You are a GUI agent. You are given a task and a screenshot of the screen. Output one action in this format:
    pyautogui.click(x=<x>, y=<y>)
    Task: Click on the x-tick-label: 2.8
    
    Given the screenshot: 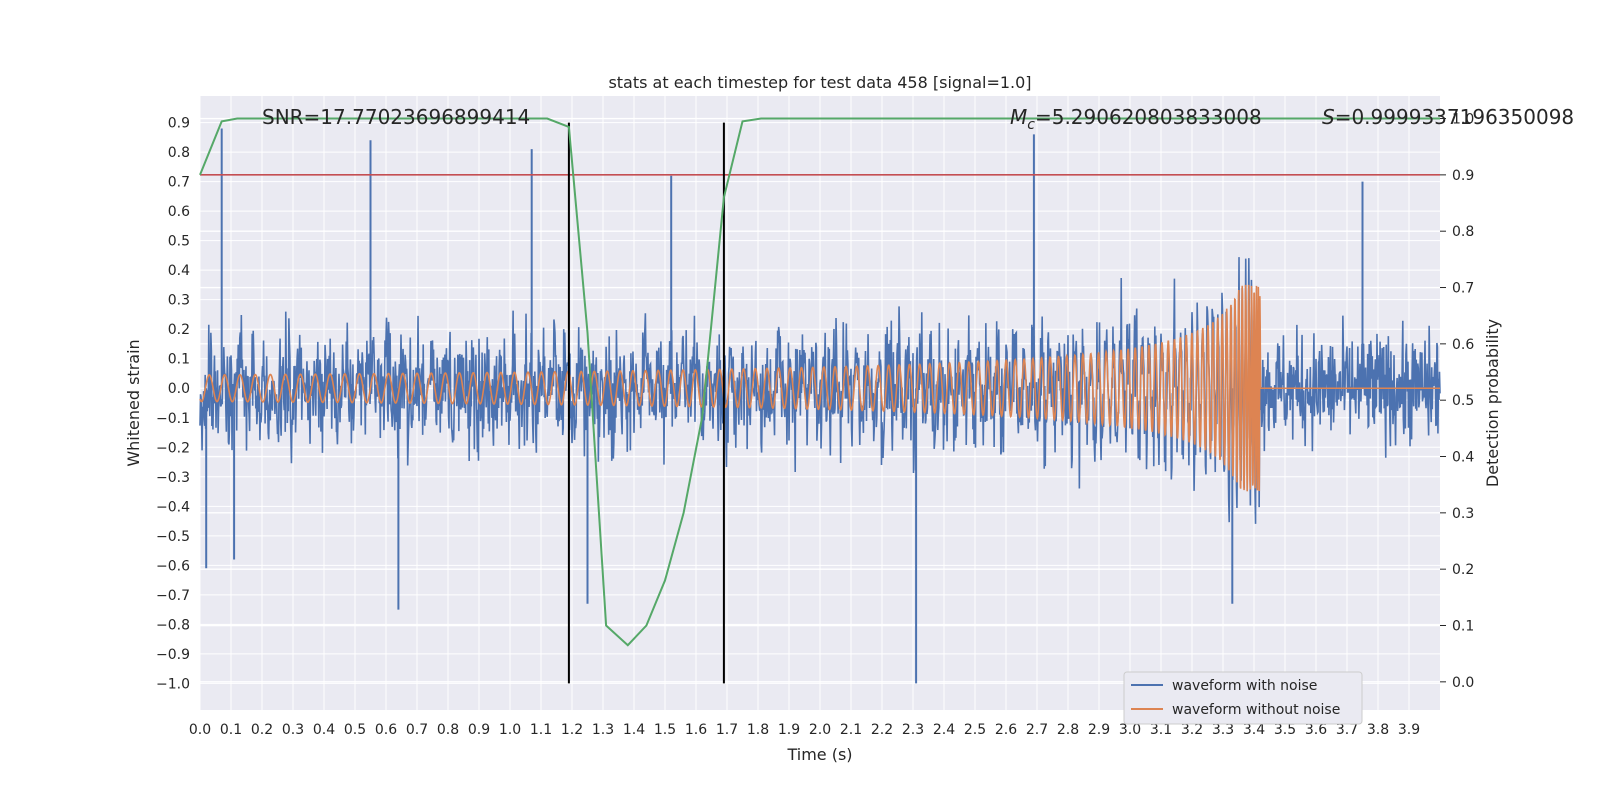 What is the action you would take?
    pyautogui.click(x=1068, y=730)
    